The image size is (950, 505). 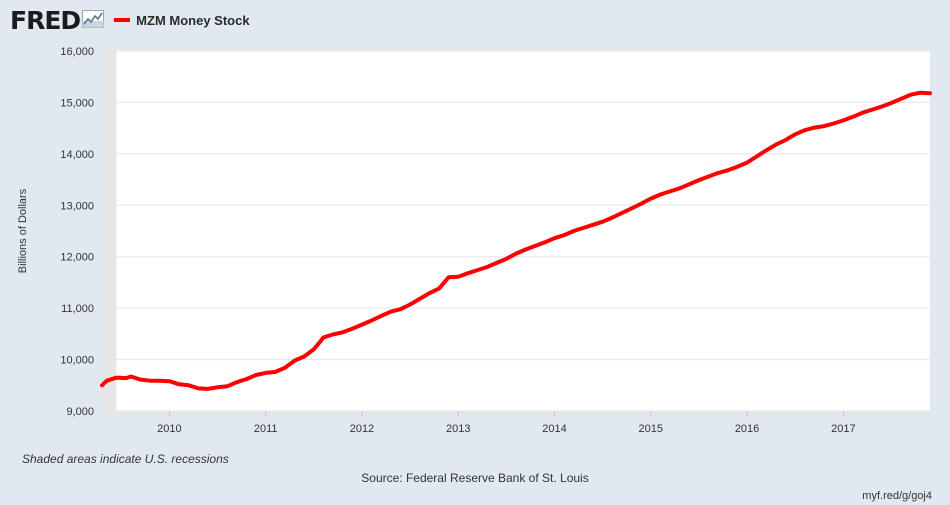 What do you see at coordinates (77, 309) in the screenshot?
I see `y-tick-label: 11,000` at bounding box center [77, 309].